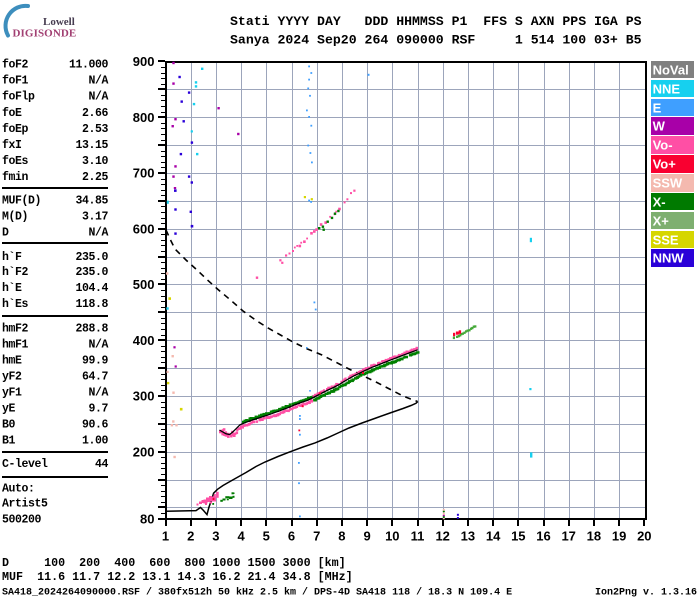 This screenshot has width=700, height=600. Describe the element at coordinates (18, 488) in the screenshot. I see `svg-text: Auto:` at that location.